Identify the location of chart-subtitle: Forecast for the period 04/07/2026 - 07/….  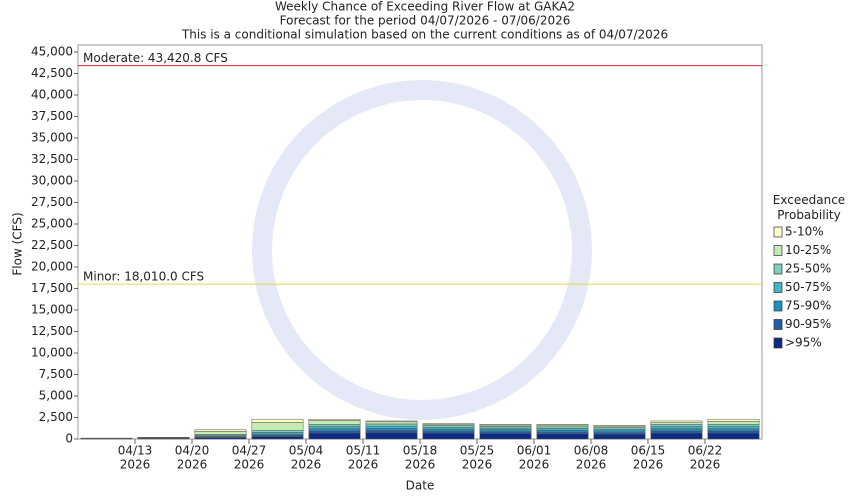
(425, 21).